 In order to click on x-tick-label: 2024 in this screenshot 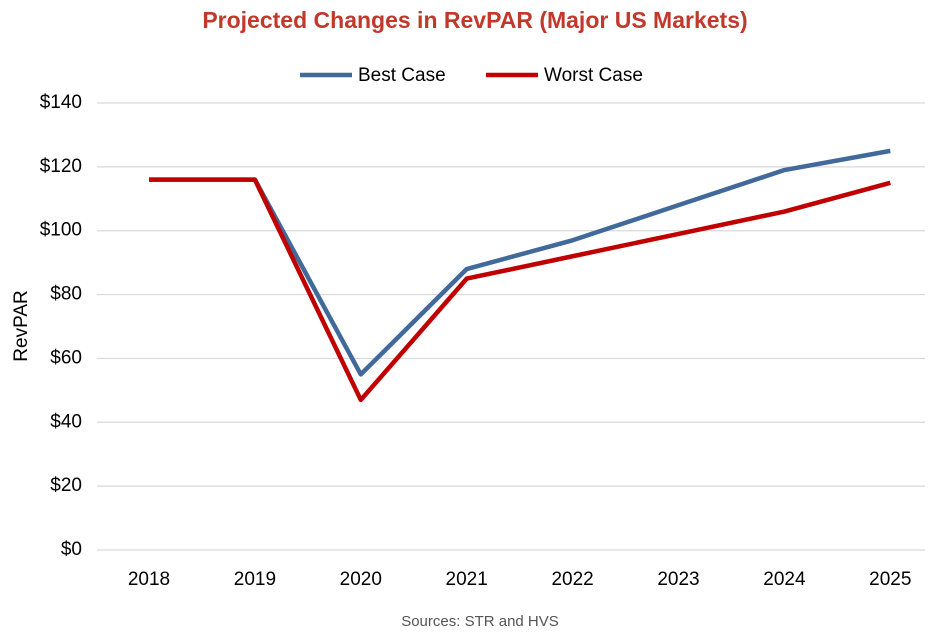, I will do `click(784, 579)`.